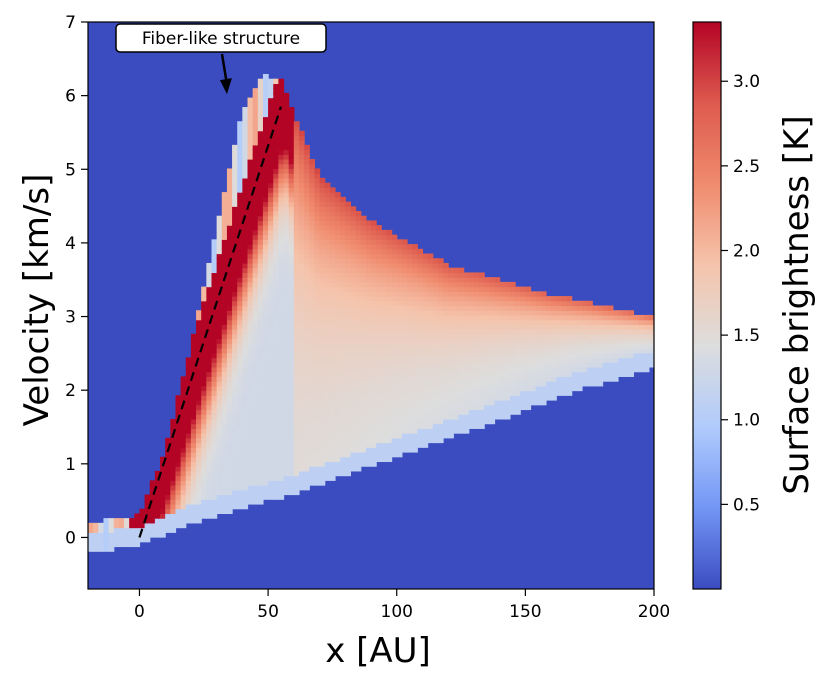  I want to click on x-tick-label: 100, so click(397, 612).